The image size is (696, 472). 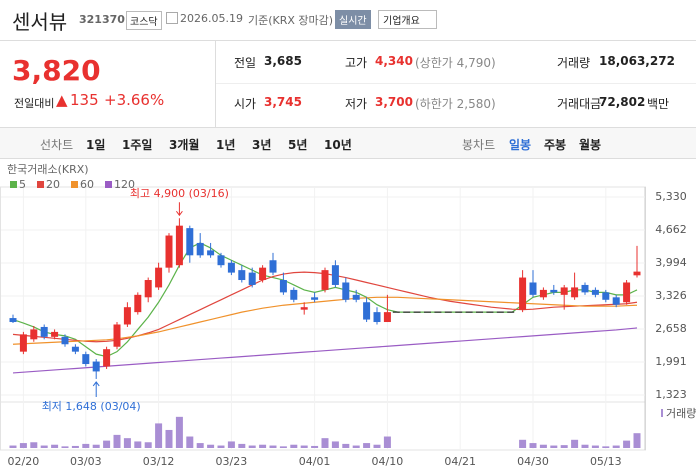 What do you see at coordinates (91, 406) in the screenshot?
I see `low-annotation: 최저 1,648 (03/04)` at bounding box center [91, 406].